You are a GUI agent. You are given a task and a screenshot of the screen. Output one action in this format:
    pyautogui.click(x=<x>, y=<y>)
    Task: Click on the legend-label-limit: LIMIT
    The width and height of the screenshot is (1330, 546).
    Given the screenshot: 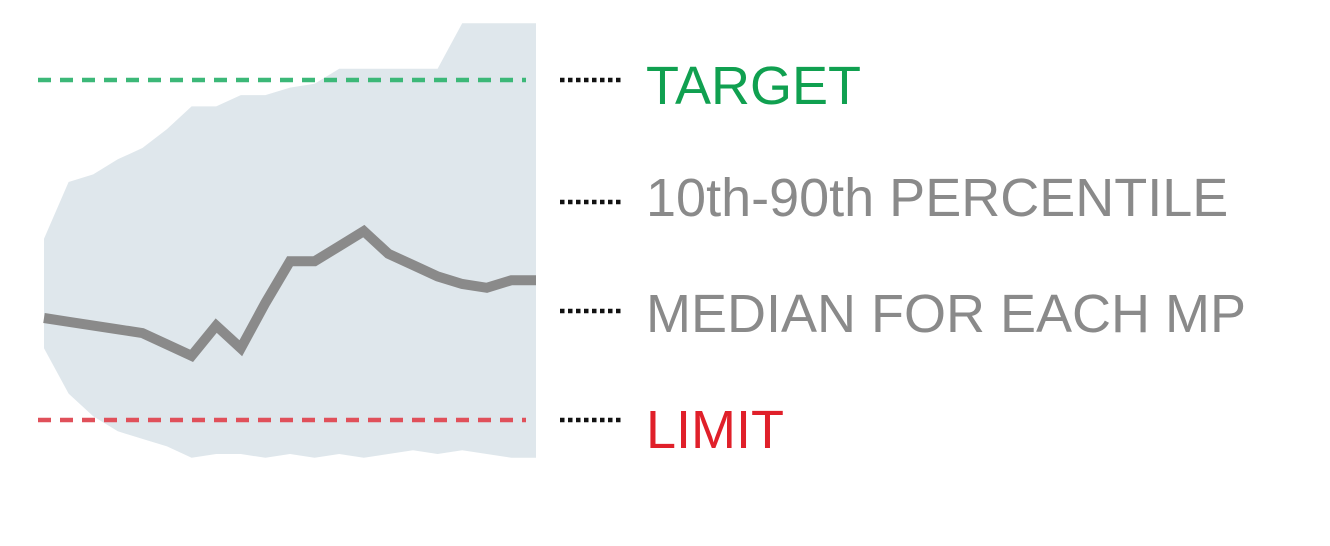 What is the action you would take?
    pyautogui.click(x=715, y=430)
    